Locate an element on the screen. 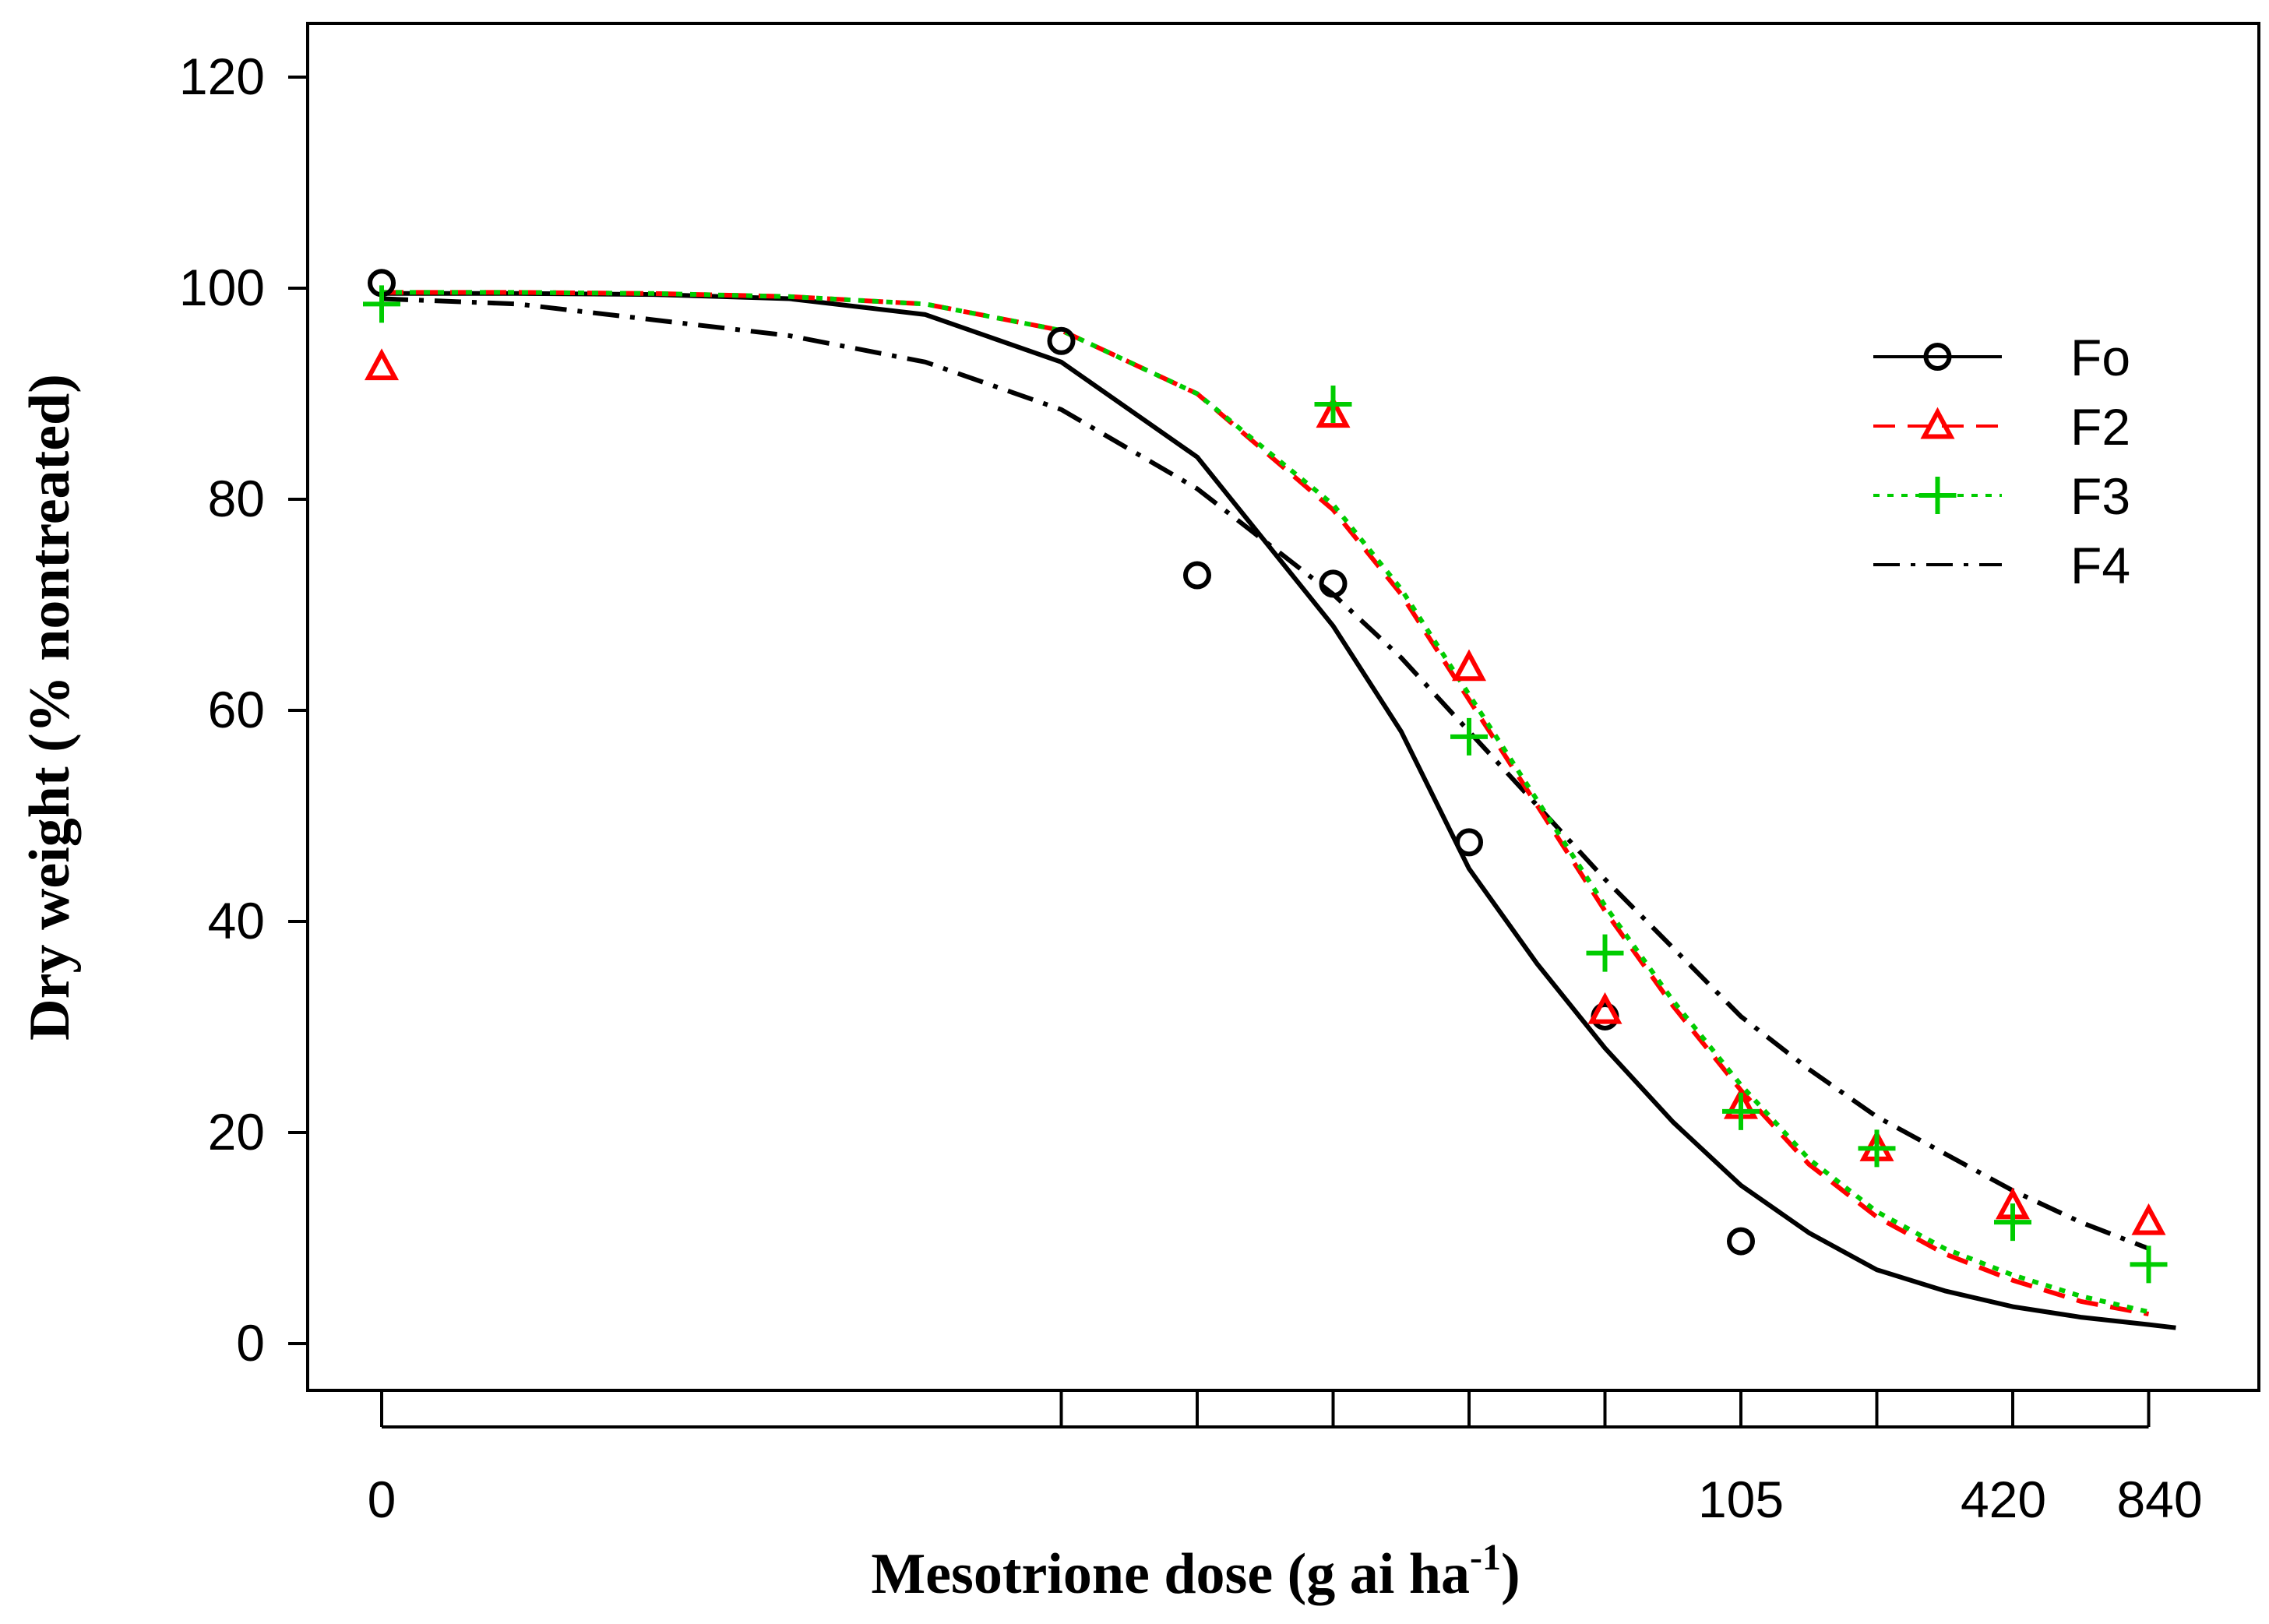 This screenshot has width=2269, height=1624. x-axis-title: Mesotrione dose (g ai ha-1) is located at coordinates (1195, 1571).